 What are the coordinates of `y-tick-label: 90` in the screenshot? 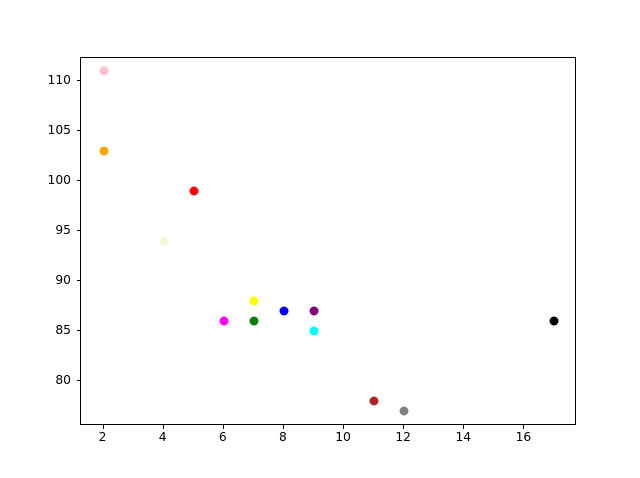 It's located at (63, 280).